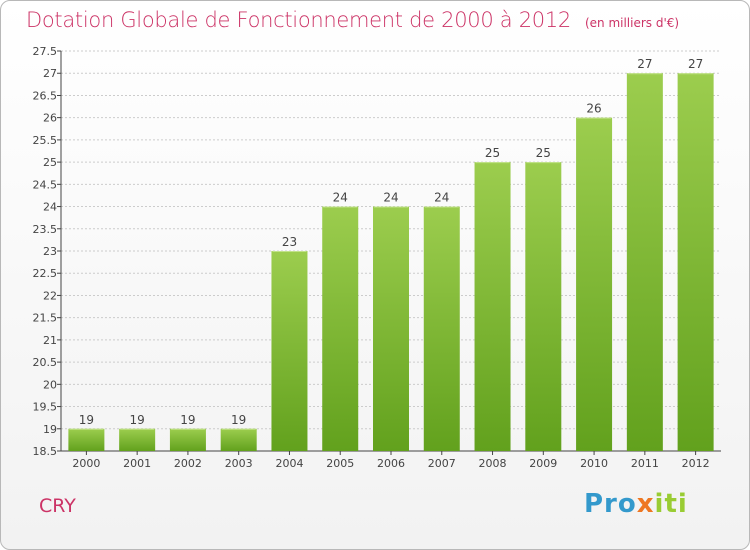 Image resolution: width=750 pixels, height=550 pixels. Describe the element at coordinates (632, 23) in the screenshot. I see `unit-note: (en milliers d'€)` at that location.